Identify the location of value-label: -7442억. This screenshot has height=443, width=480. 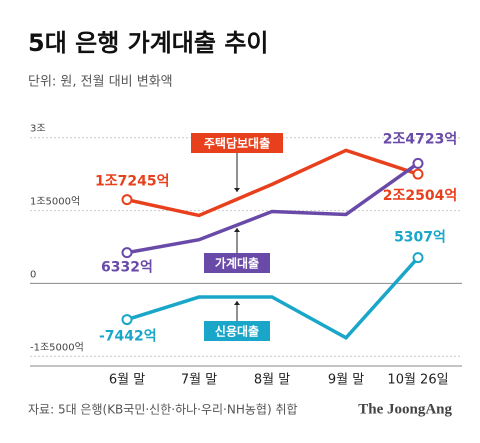
(128, 337).